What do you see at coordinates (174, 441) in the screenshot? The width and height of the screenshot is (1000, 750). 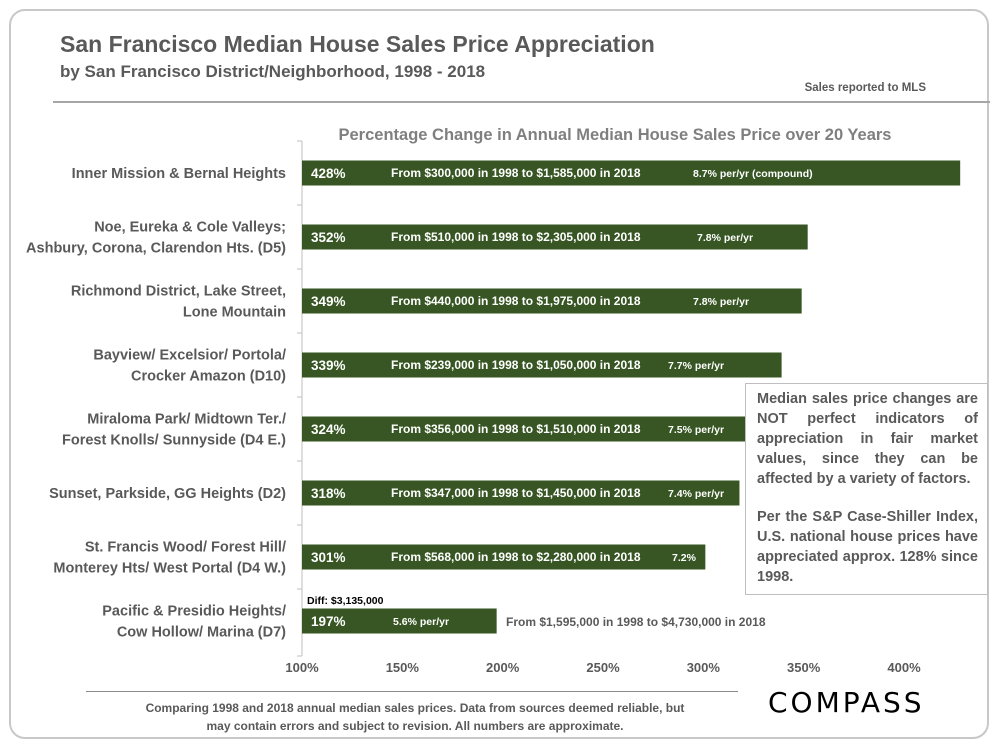 I see `category-label: Forest Knolls/ Sunnyside (D4 E.)` at bounding box center [174, 441].